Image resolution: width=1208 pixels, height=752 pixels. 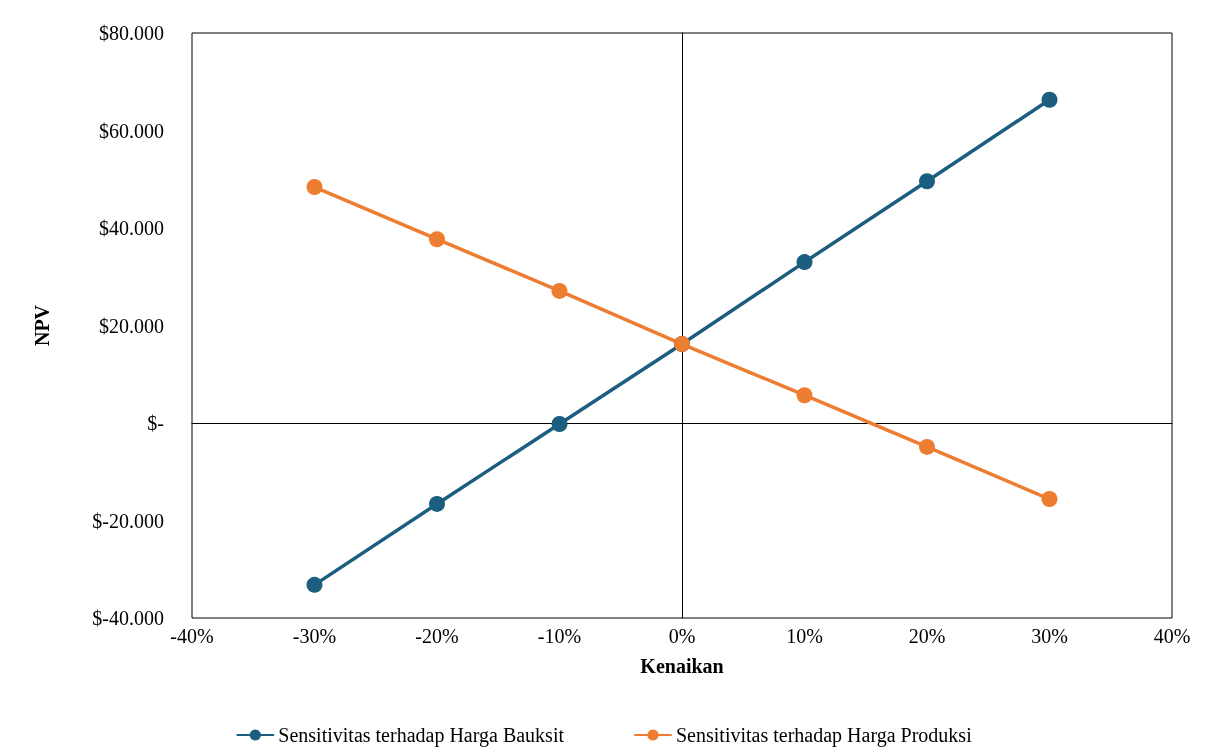 I want to click on y-tick-label: $80.000, so click(x=131, y=33).